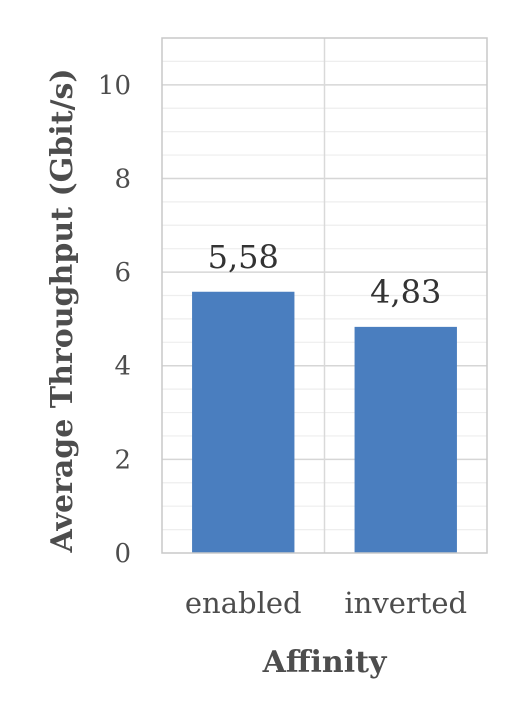 Image resolution: width=520 pixels, height=725 pixels. I want to click on x-axis-title: Affinity, so click(325, 662).